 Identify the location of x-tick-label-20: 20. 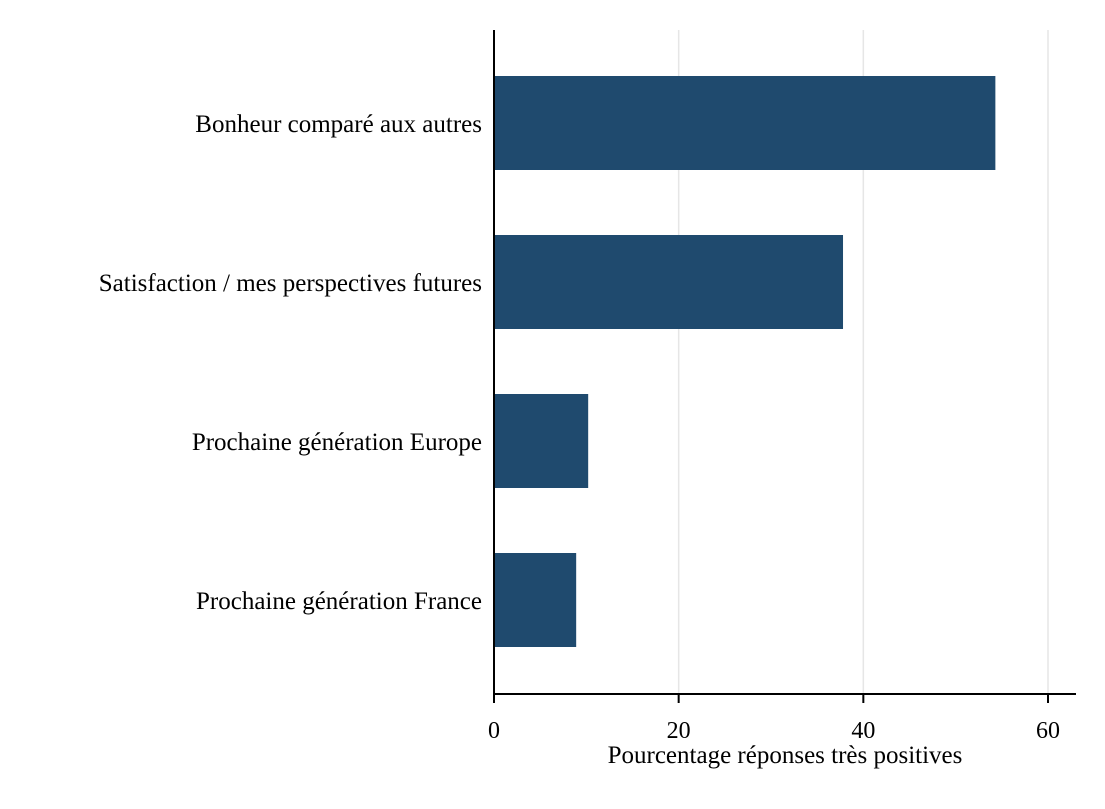
(679, 731).